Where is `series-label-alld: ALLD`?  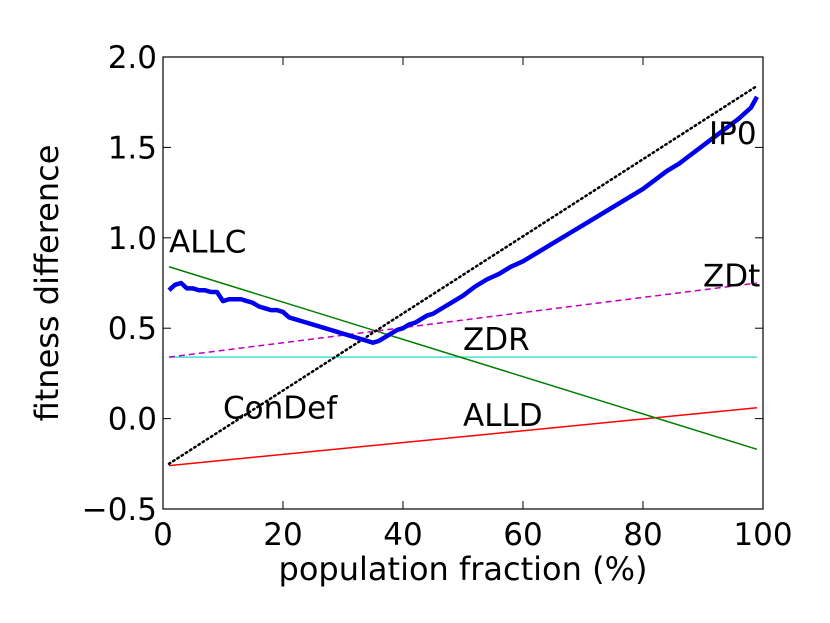 series-label-alld: ALLD is located at coordinates (503, 416).